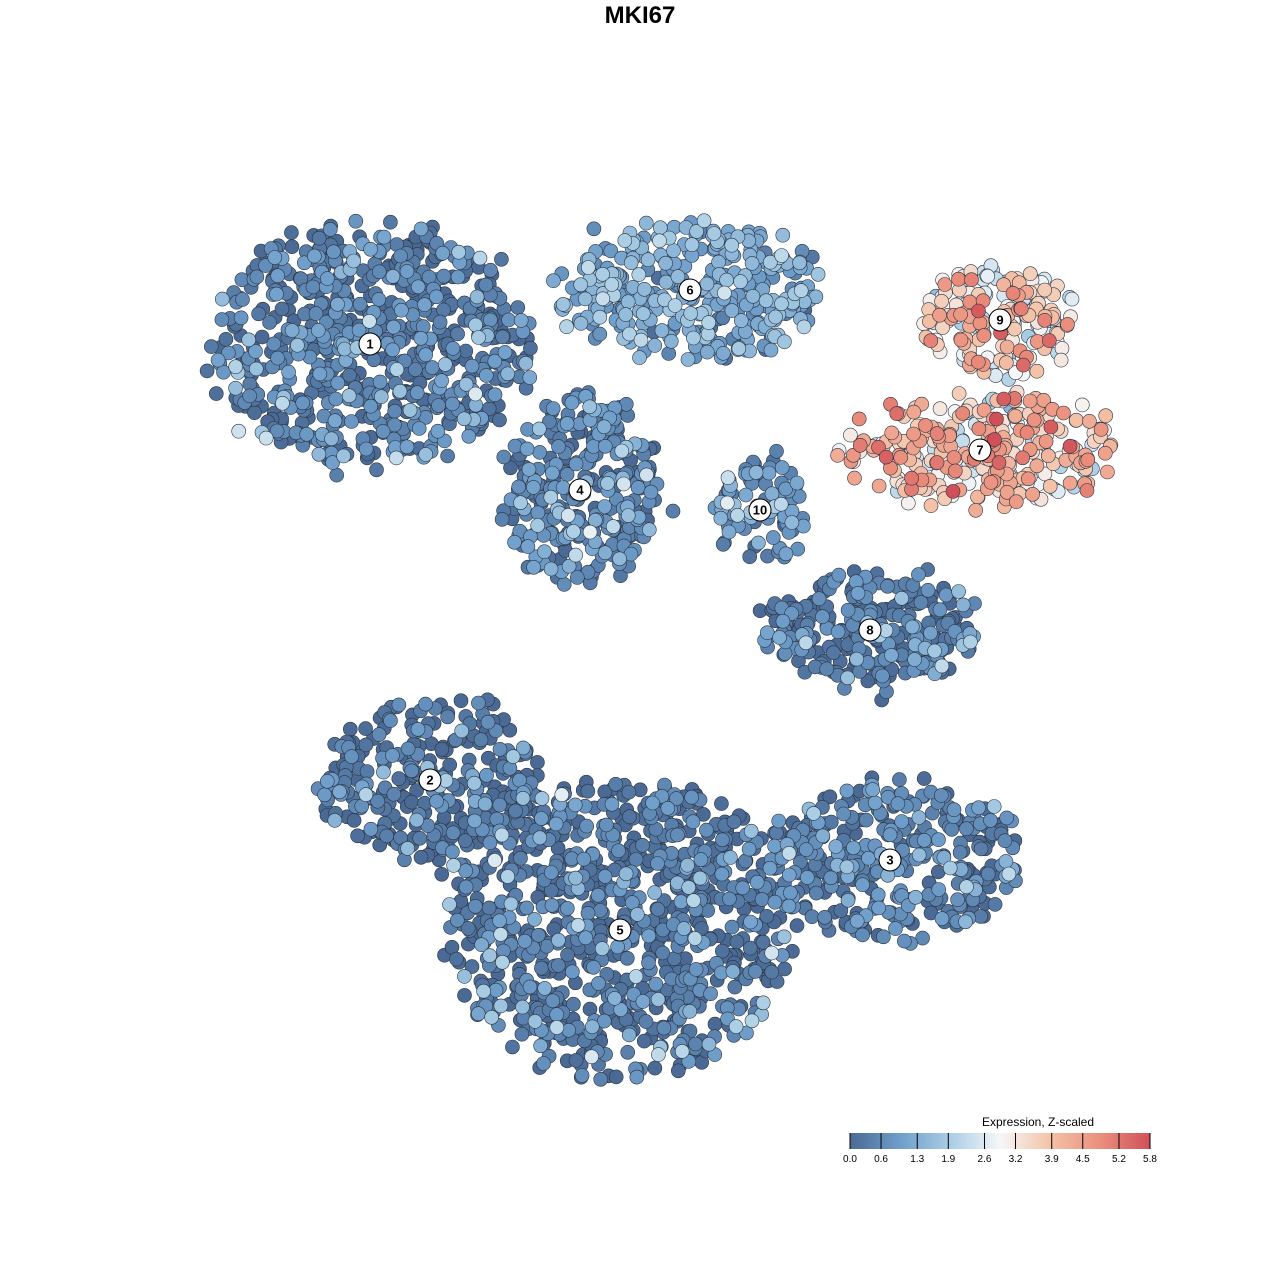 This screenshot has width=1280, height=1280. Describe the element at coordinates (369, 344) in the screenshot. I see `cluster-label-text: 1` at that location.